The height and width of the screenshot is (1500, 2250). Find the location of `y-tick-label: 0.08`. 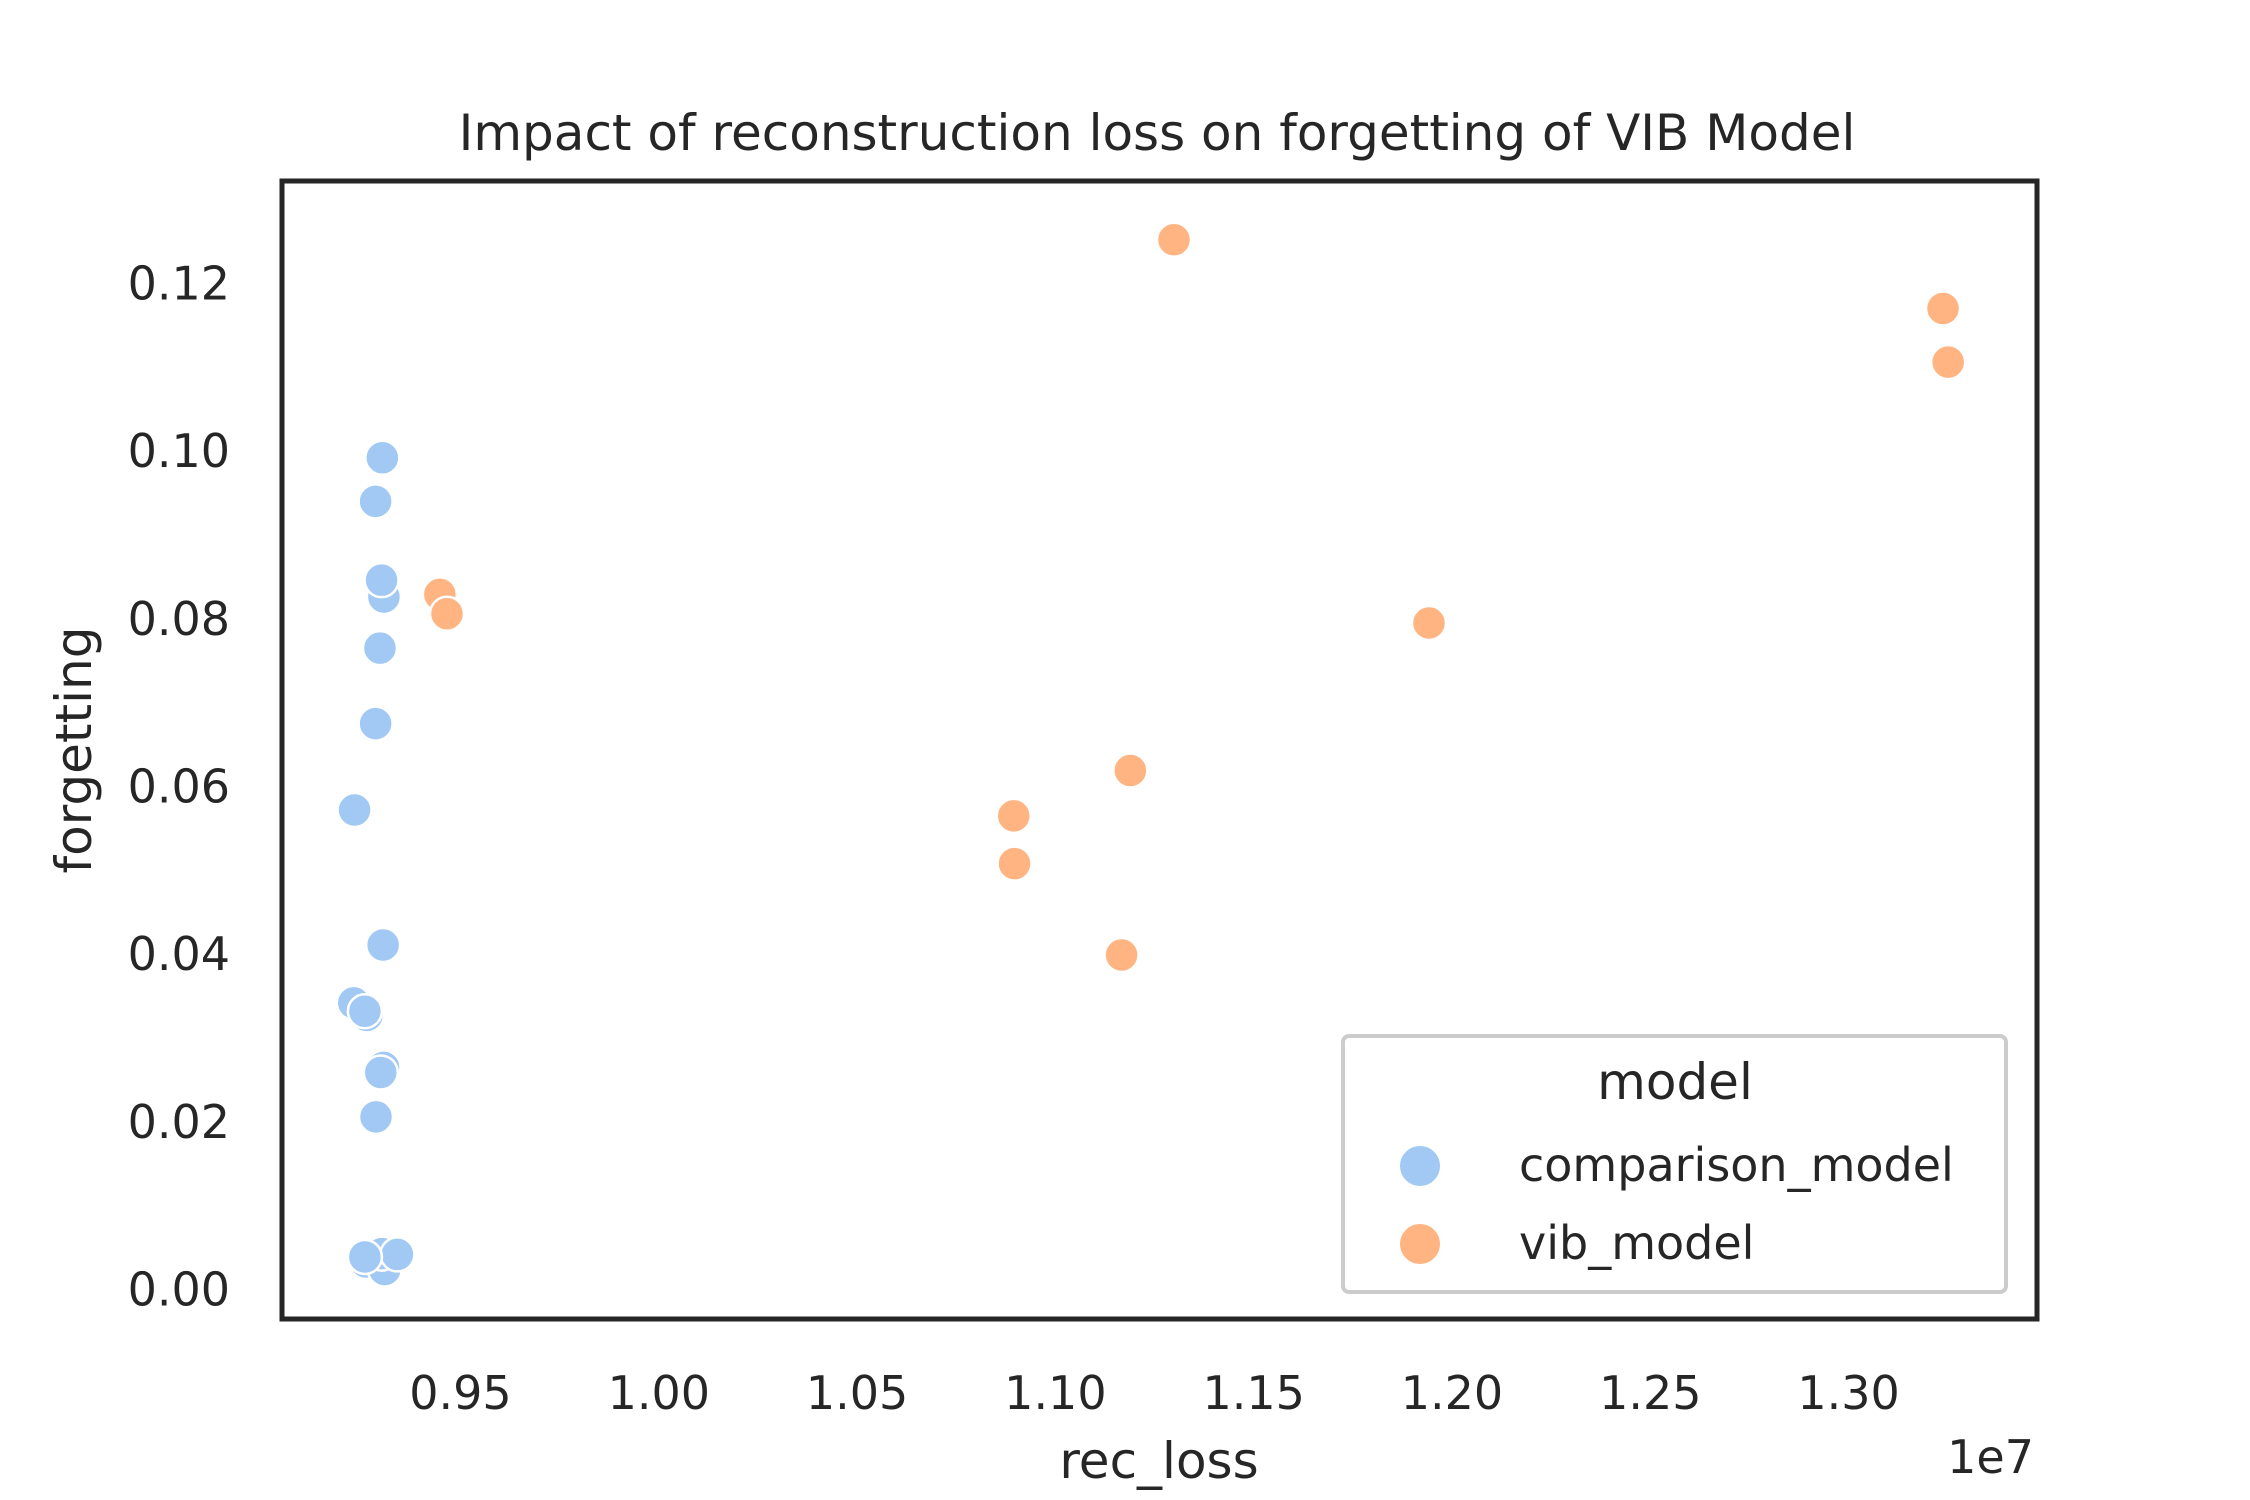

y-tick-label: 0.08 is located at coordinates (179, 619).